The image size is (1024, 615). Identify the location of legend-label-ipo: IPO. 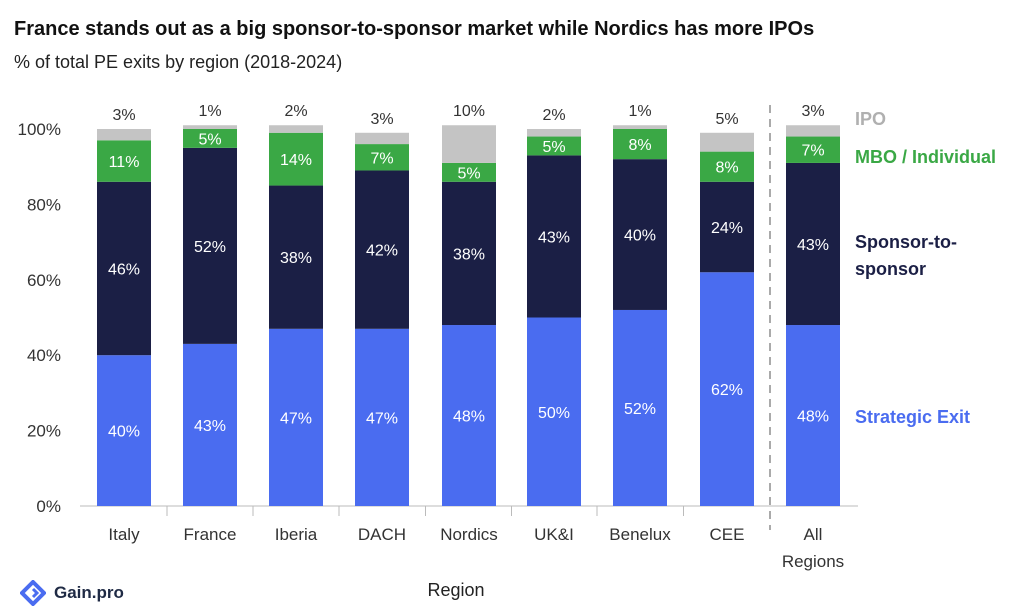
(870, 119).